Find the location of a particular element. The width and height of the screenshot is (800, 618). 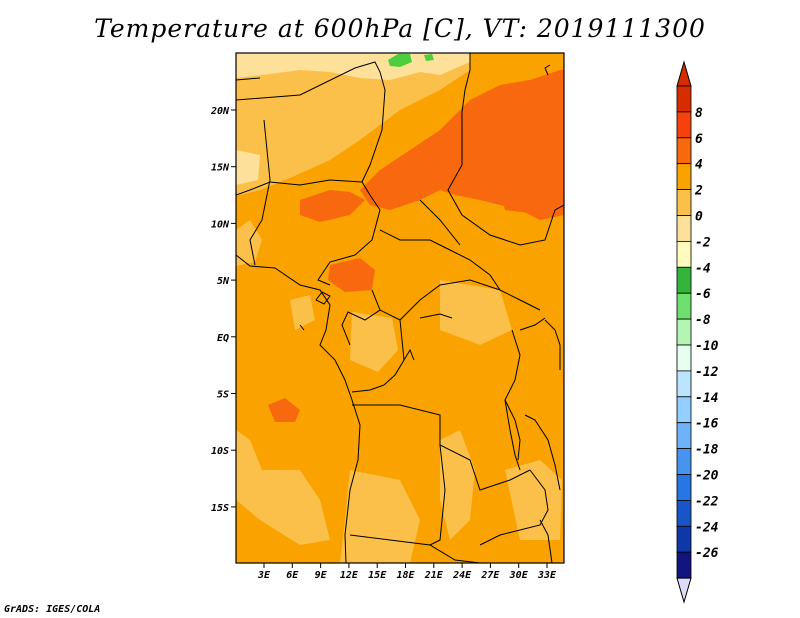

lon-label: 12E is located at coordinates (349, 575).